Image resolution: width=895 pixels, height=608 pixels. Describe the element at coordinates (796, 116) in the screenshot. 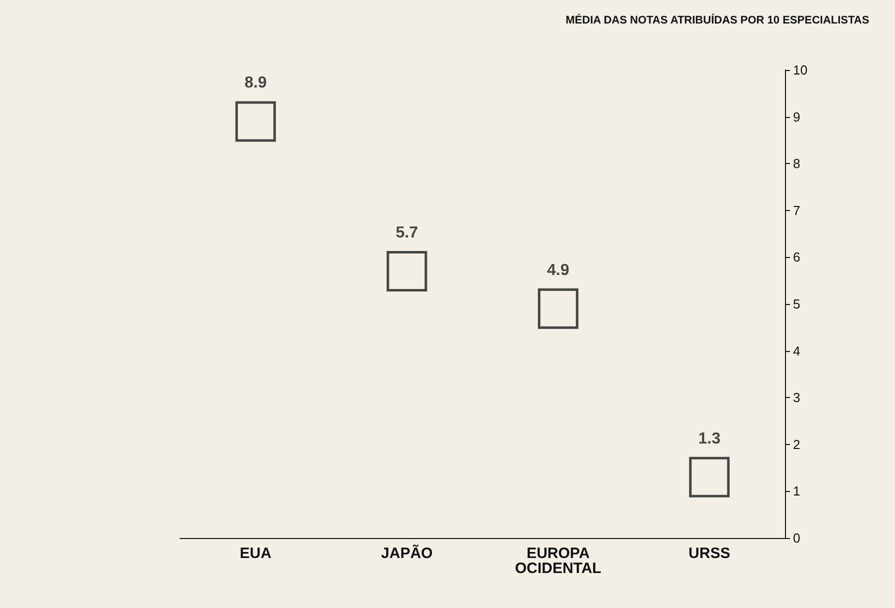

I see `y-tick-label: 9` at that location.